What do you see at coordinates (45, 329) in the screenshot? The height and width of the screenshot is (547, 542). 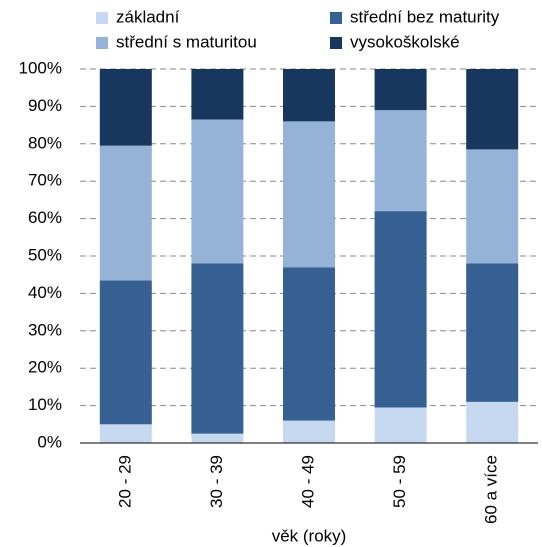 I see `y-tick-label: 30%` at bounding box center [45, 329].